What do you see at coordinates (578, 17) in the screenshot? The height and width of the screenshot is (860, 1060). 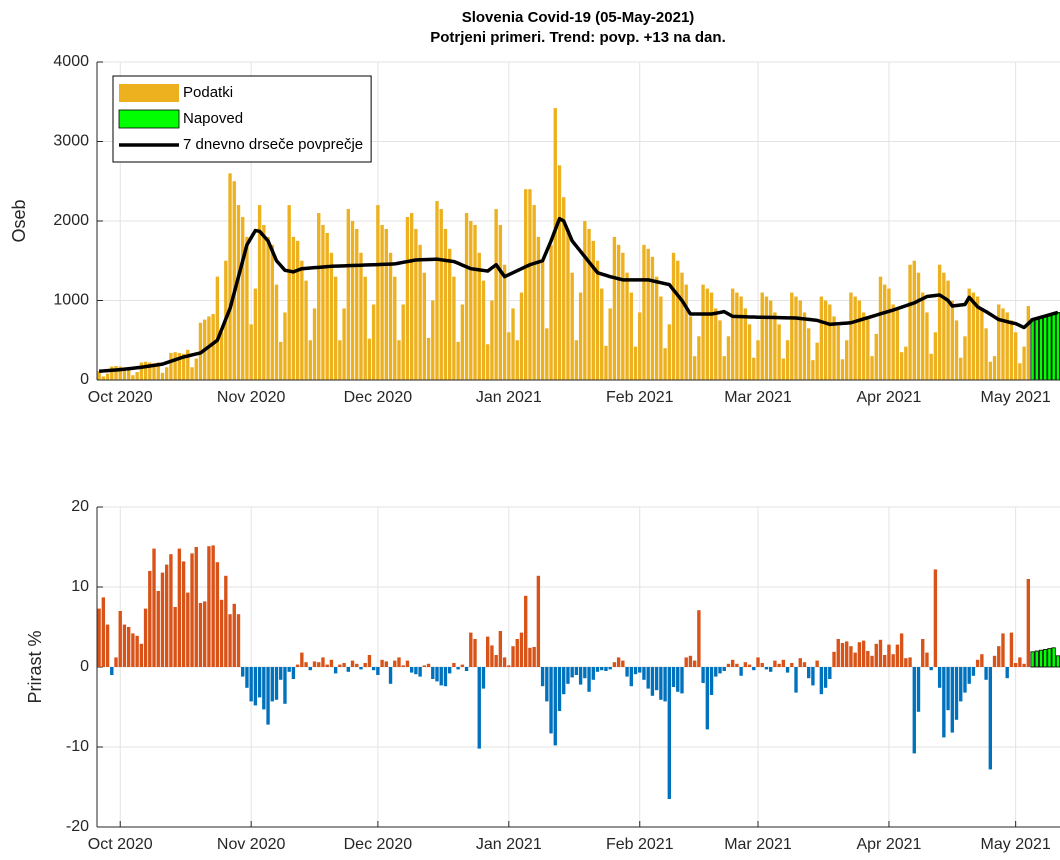 I see `chart-title: Slovenia Covid-19 (05-May-2021)` at bounding box center [578, 17].